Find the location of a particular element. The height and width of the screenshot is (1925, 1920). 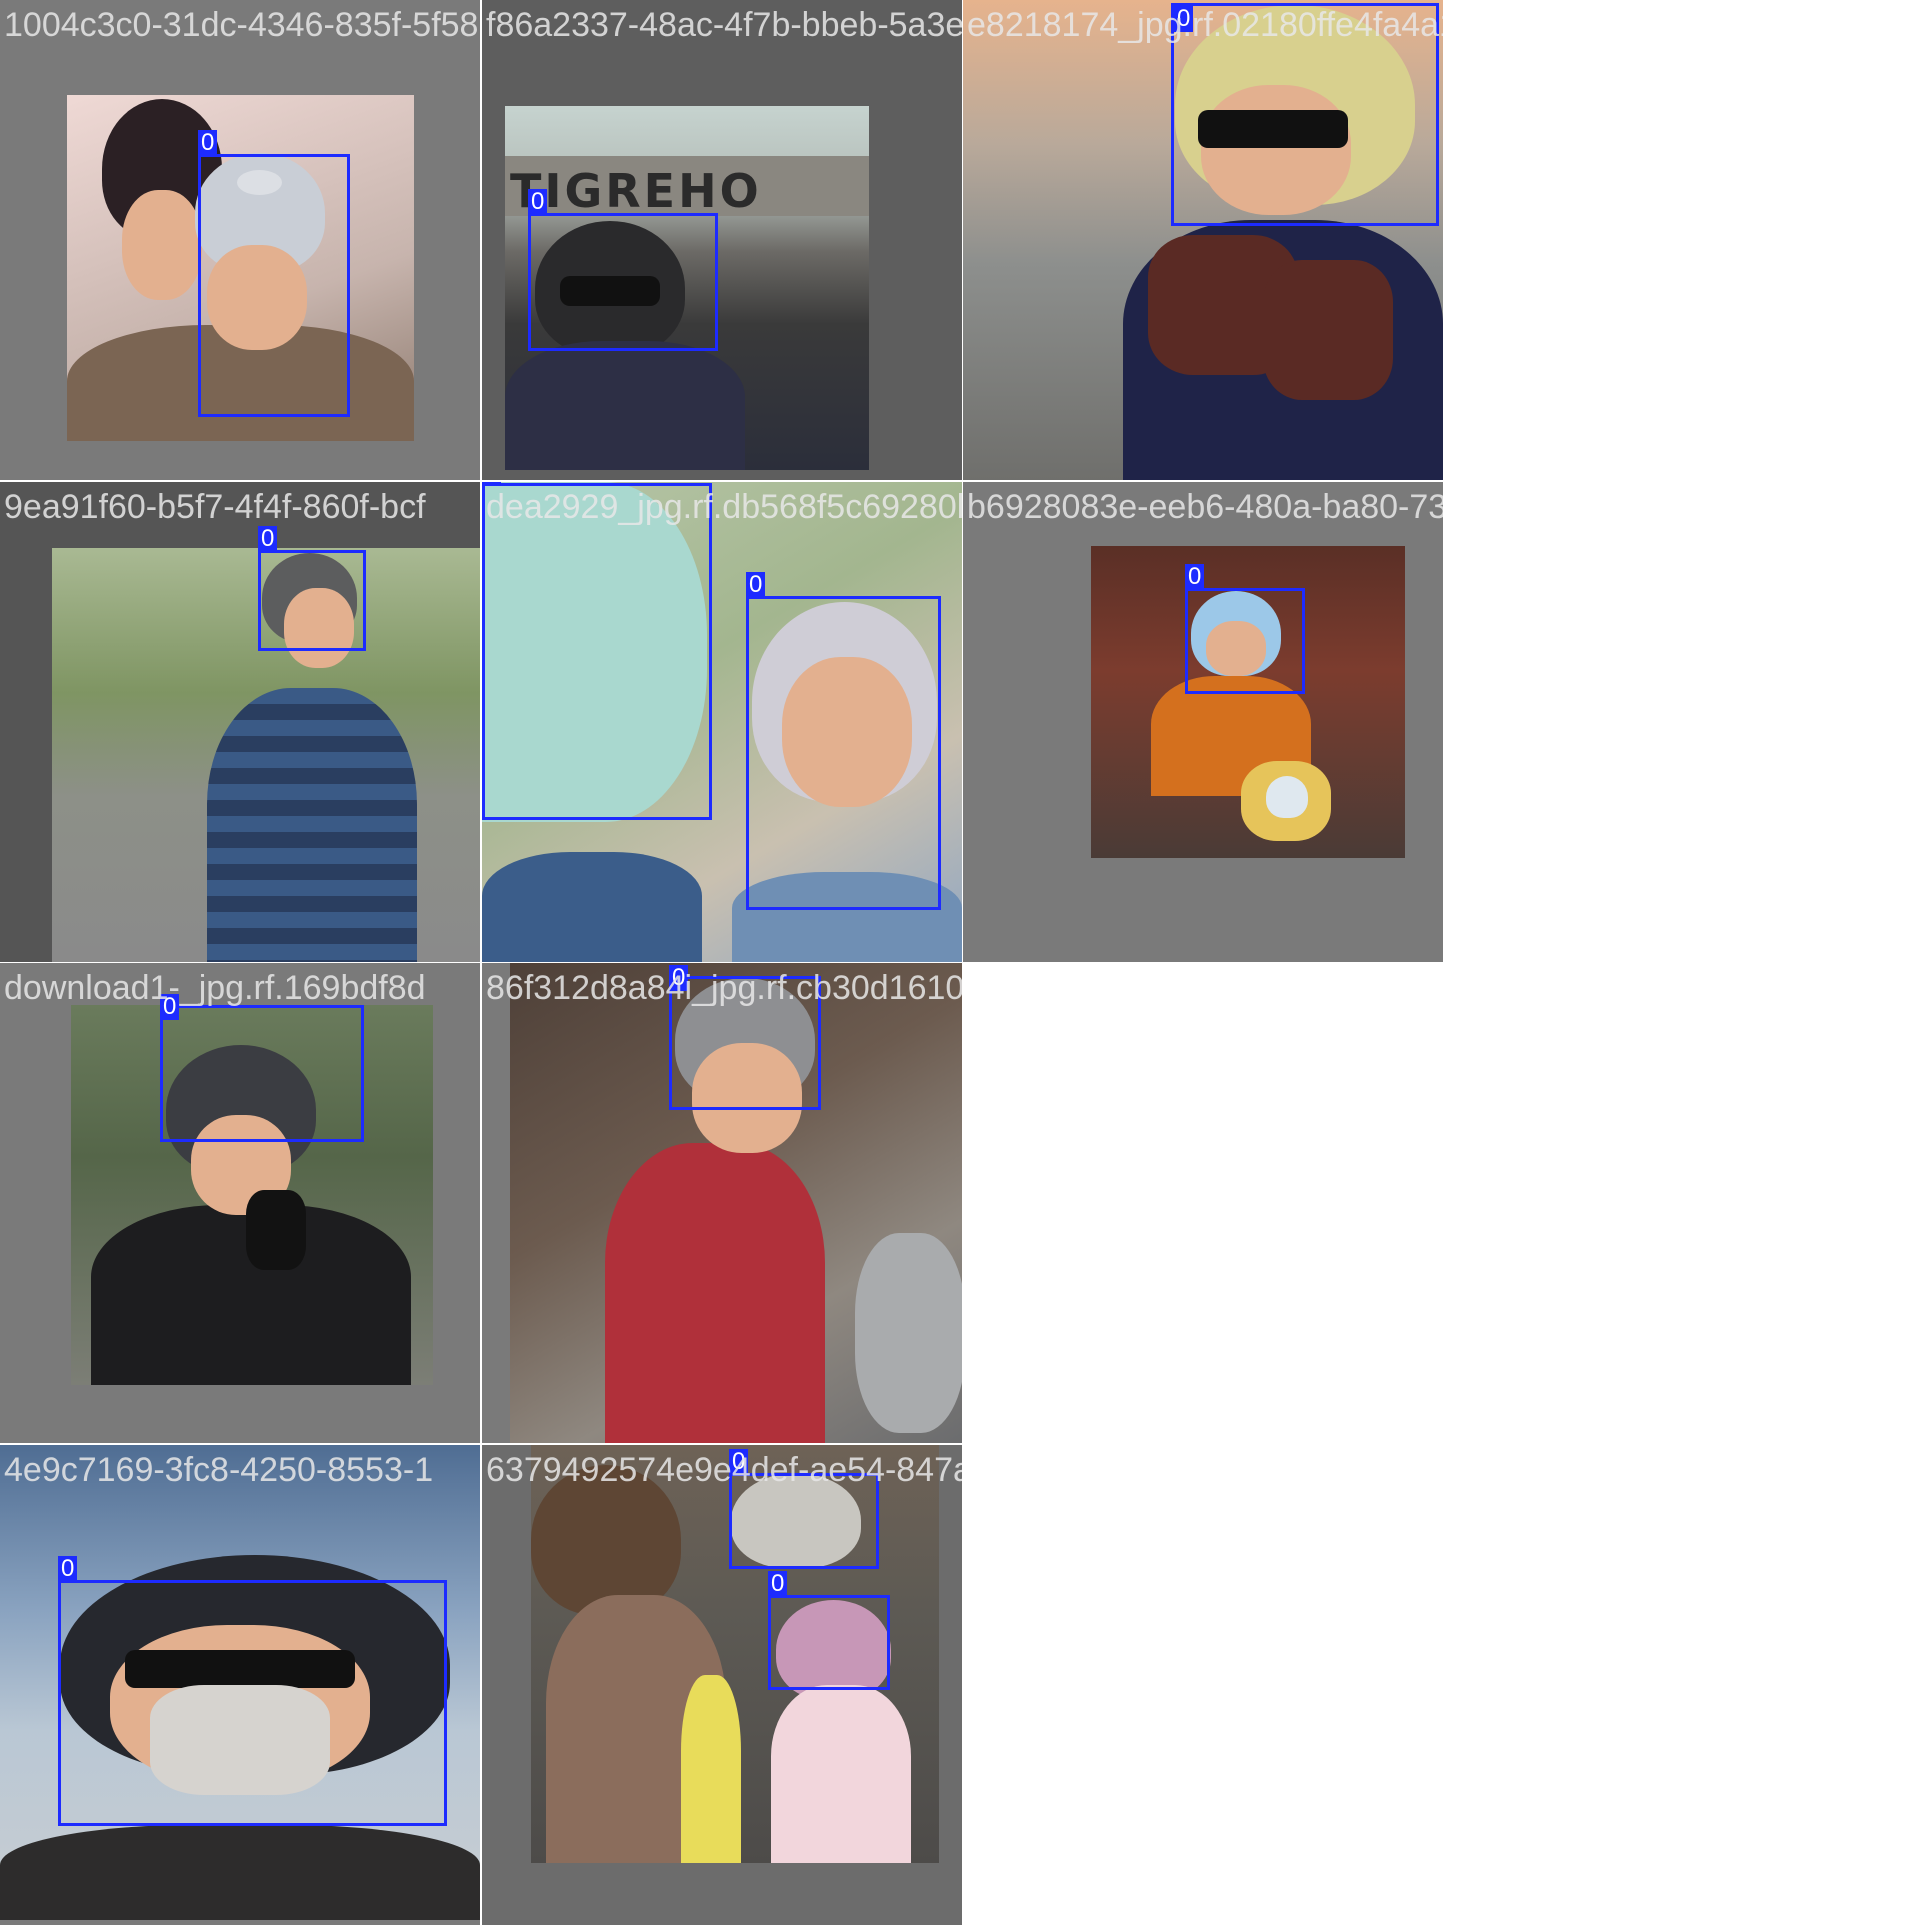

tile-7: 0 download1-_jpg.rf.169bdf8d is located at coordinates (240, 1203).